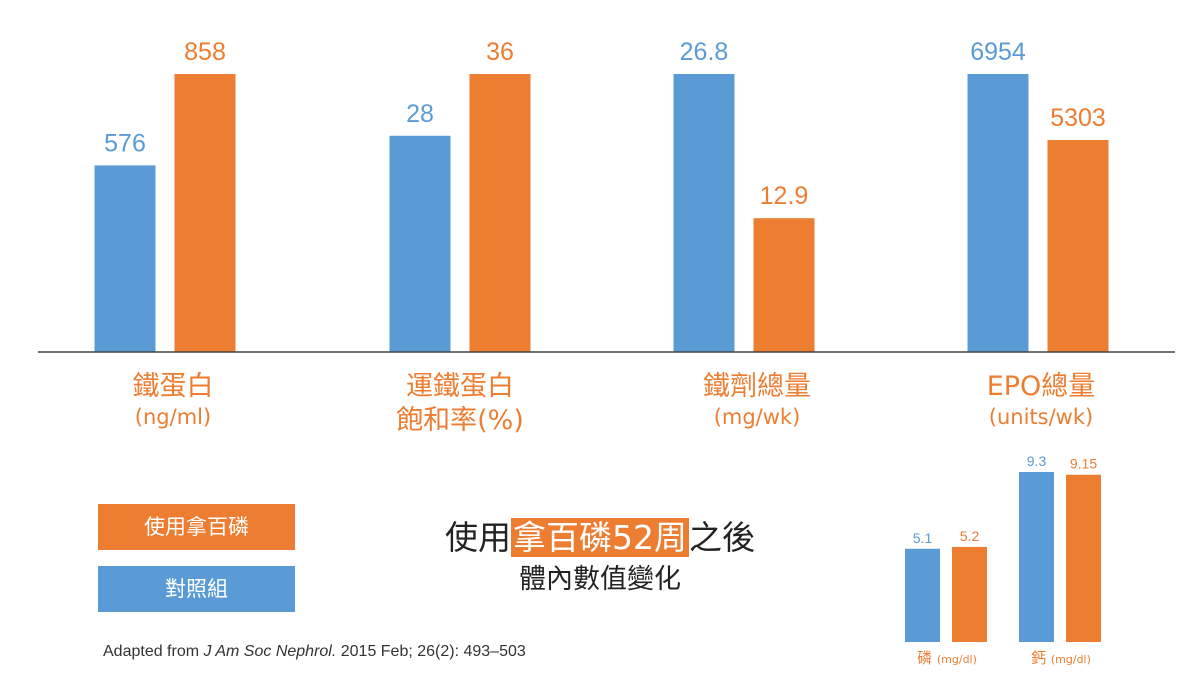 The image size is (1200, 675). What do you see at coordinates (205, 52) in the screenshot?
I see `data-label-treatment-0: 858` at bounding box center [205, 52].